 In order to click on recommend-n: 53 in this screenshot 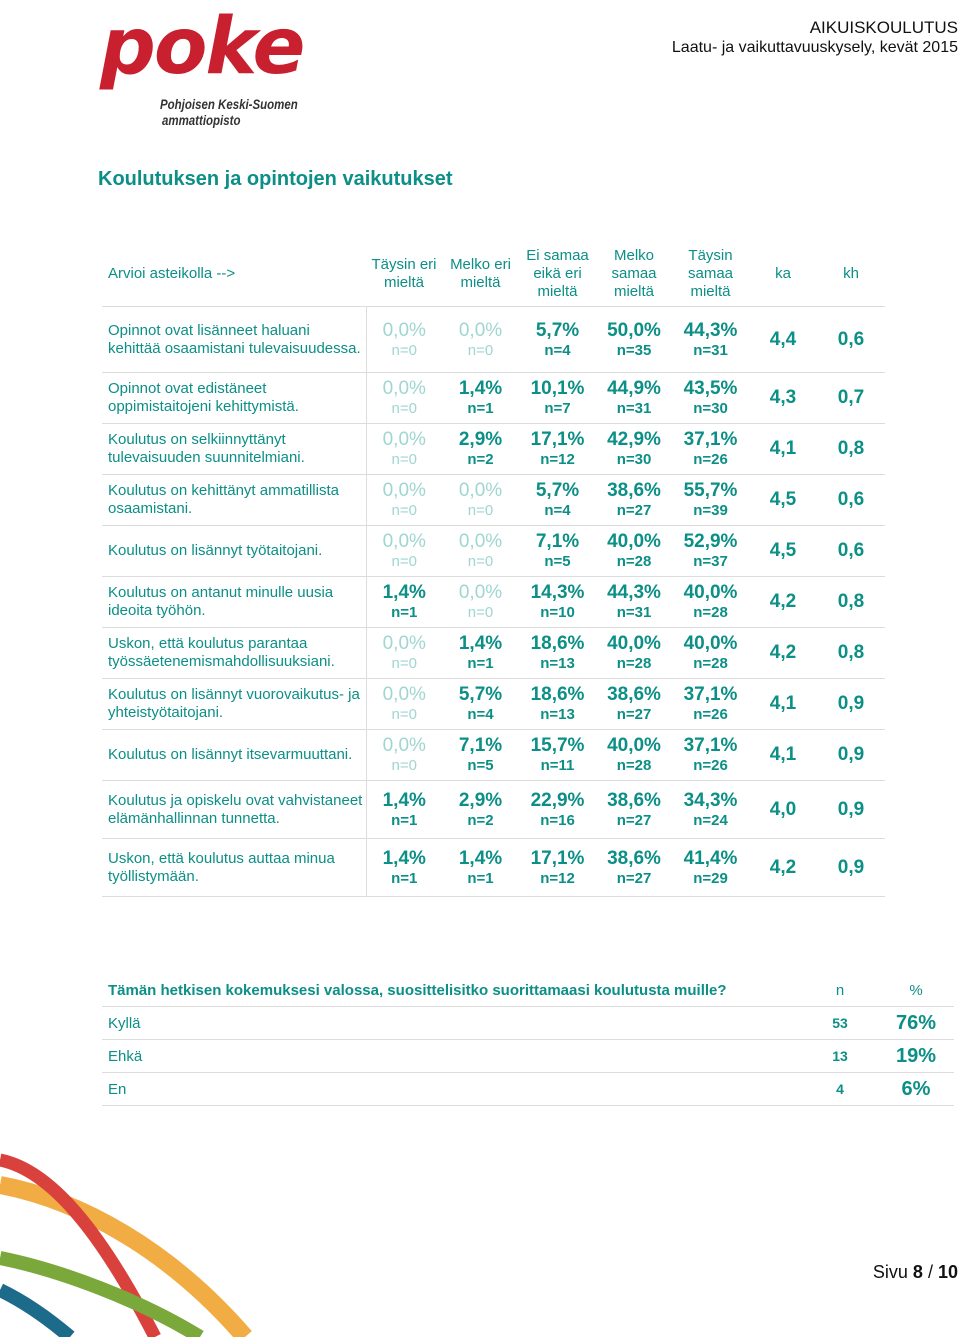, I will do `click(840, 1023)`.